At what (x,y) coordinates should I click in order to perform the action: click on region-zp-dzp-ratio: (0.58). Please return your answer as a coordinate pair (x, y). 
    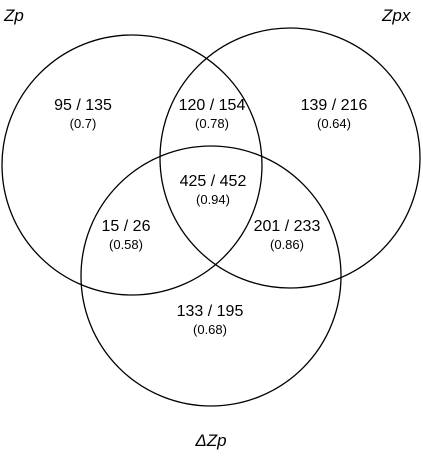
    Looking at the image, I should click on (126, 244).